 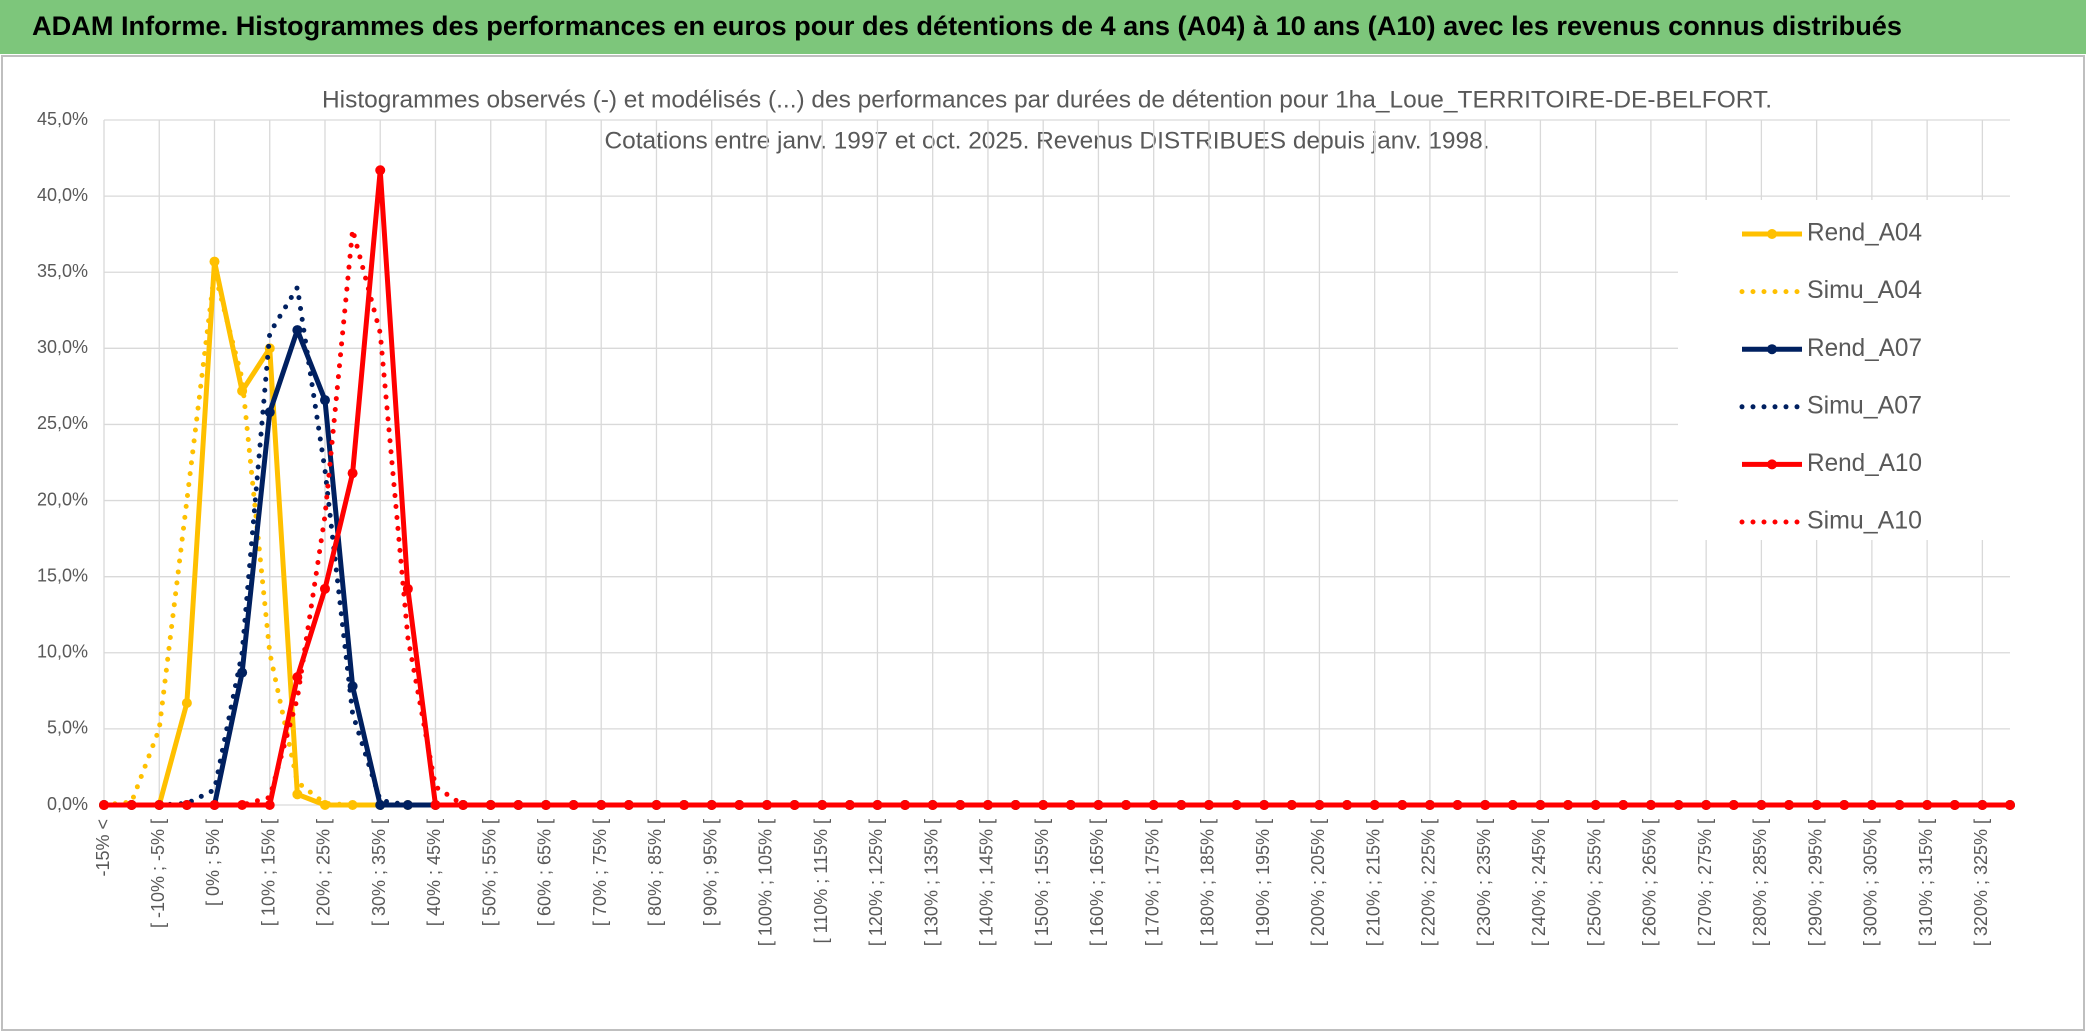 I want to click on y-tick-label: 0,0%, so click(x=67, y=804).